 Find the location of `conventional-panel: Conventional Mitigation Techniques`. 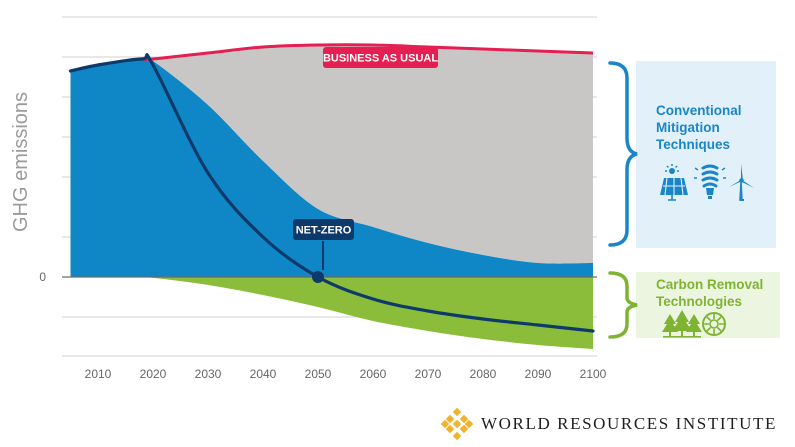

conventional-panel: Conventional Mitigation Techniques is located at coordinates (692, 154).